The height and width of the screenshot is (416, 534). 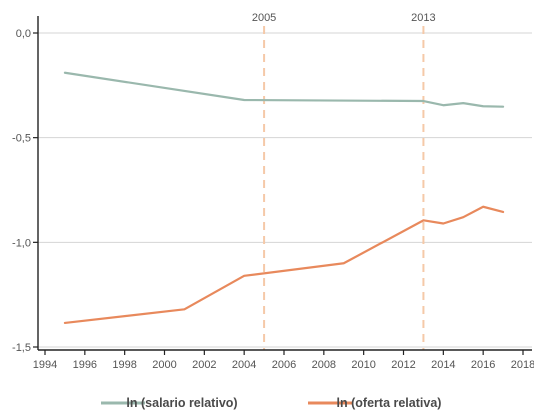 What do you see at coordinates (21, 243) in the screenshot?
I see `y-tick-label: -1,0` at bounding box center [21, 243].